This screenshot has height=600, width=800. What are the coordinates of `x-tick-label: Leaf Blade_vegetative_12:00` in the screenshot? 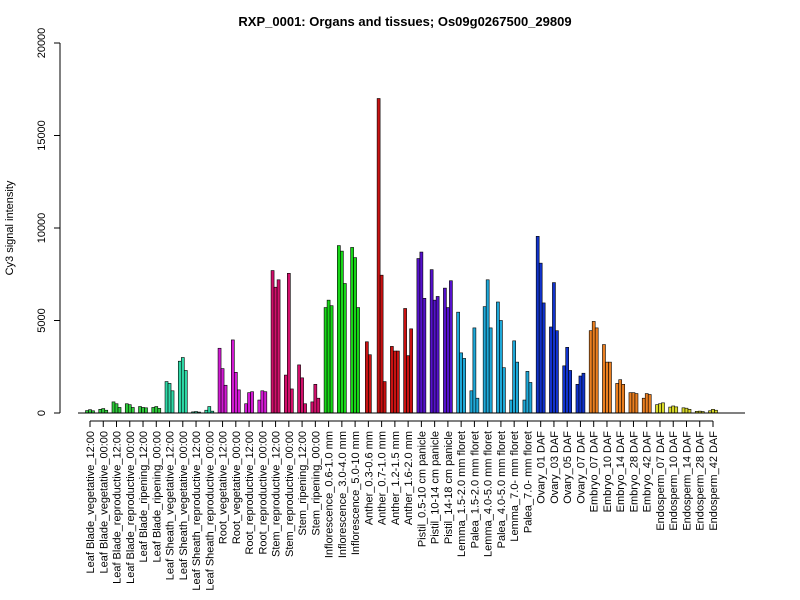 It's located at (91, 502).